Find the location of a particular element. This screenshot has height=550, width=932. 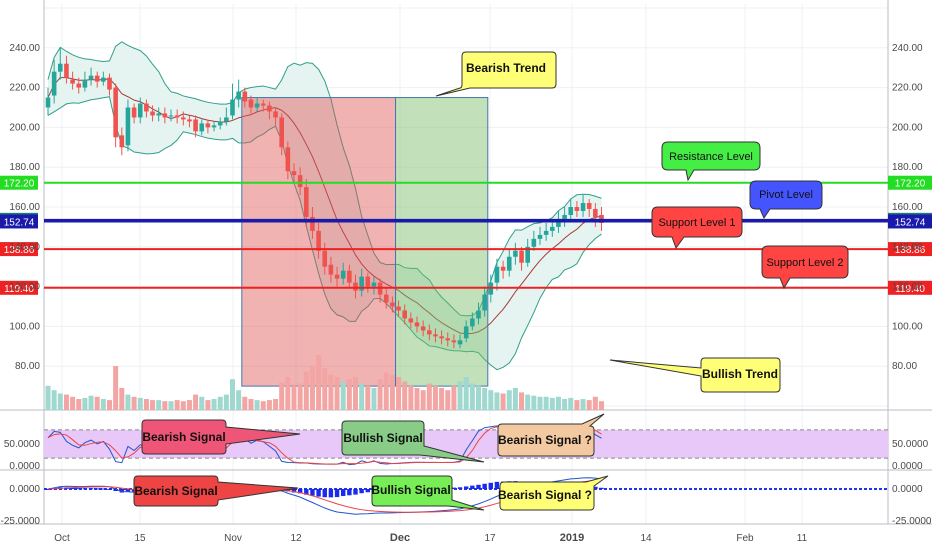

level-badge-text: 152.74 is located at coordinates (910, 222).